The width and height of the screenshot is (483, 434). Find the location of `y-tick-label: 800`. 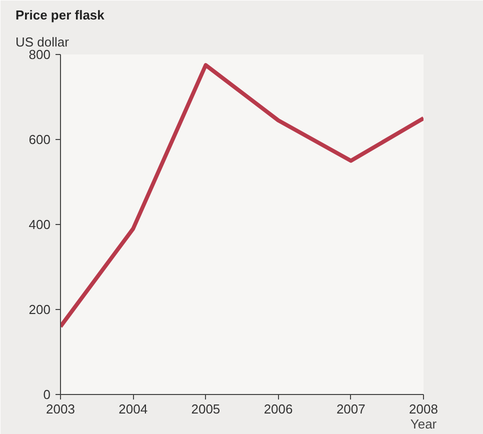

y-tick-label: 800 is located at coordinates (39, 54).